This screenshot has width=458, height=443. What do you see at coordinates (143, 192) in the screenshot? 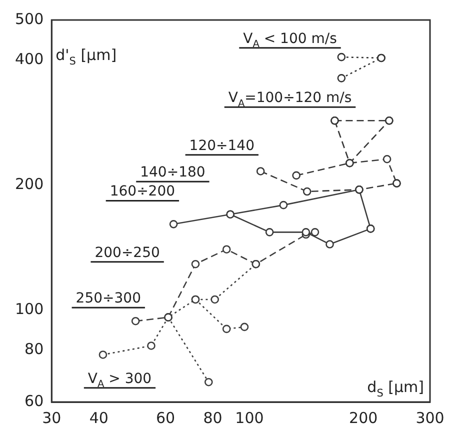
I see `annotation: 160÷200` at bounding box center [143, 192].